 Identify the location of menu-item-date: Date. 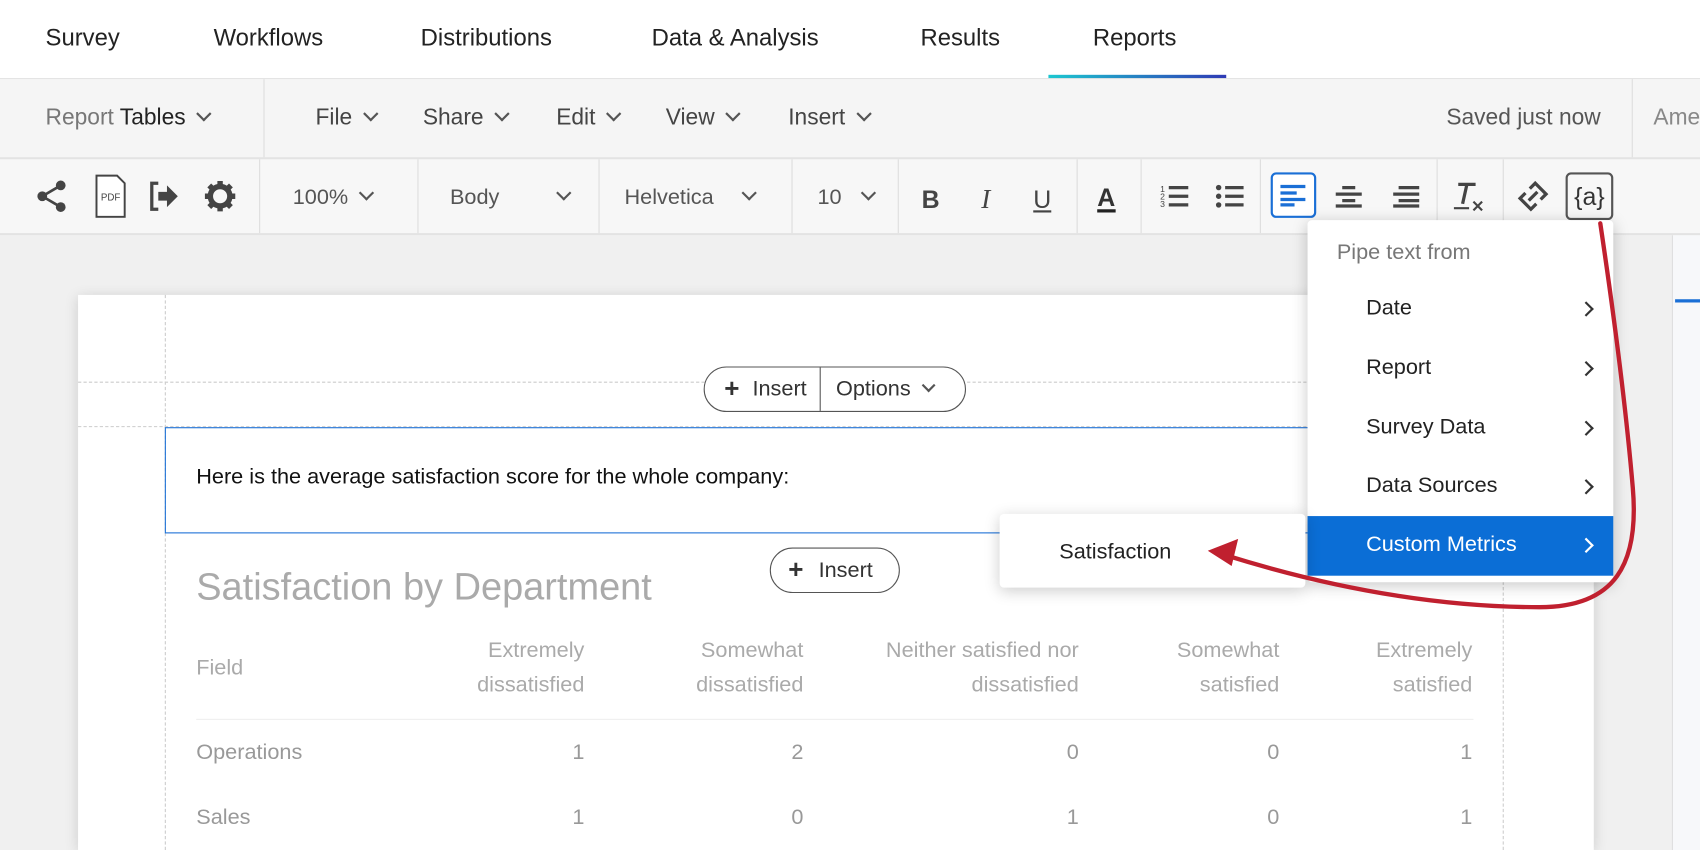
(1461, 310).